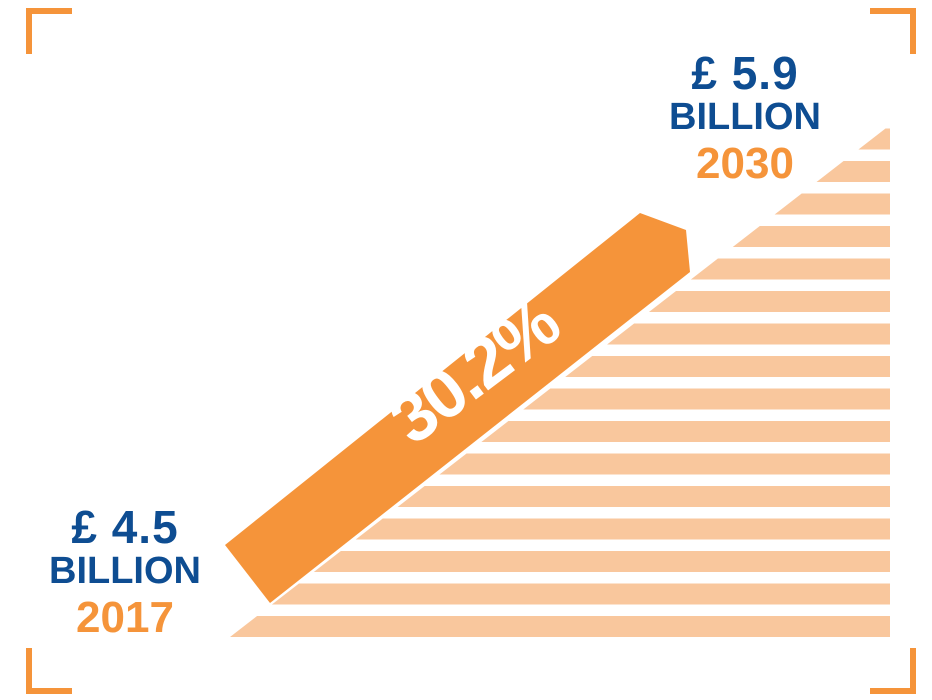 The height and width of the screenshot is (700, 932). What do you see at coordinates (745, 163) in the screenshot?
I see `end-year: 2030` at bounding box center [745, 163].